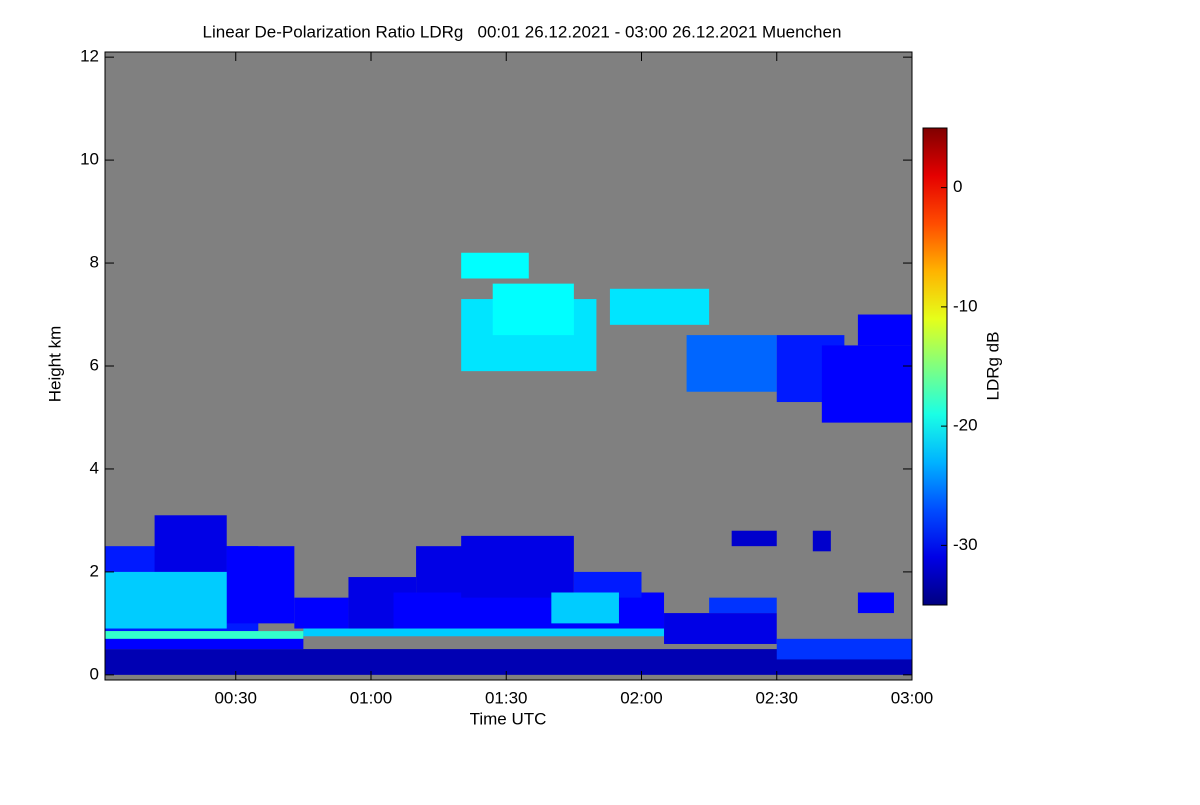  I want to click on y-tick-label: 8, so click(94, 262).